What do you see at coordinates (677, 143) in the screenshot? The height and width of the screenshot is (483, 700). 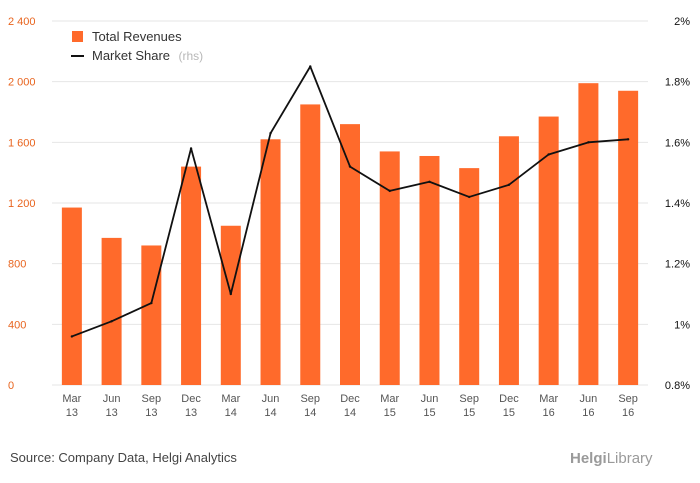 I see `right-tick-label: 1.6%` at bounding box center [677, 143].